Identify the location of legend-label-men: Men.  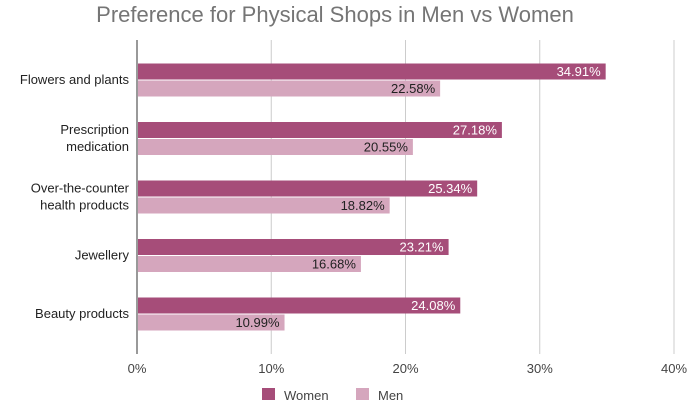
(390, 394).